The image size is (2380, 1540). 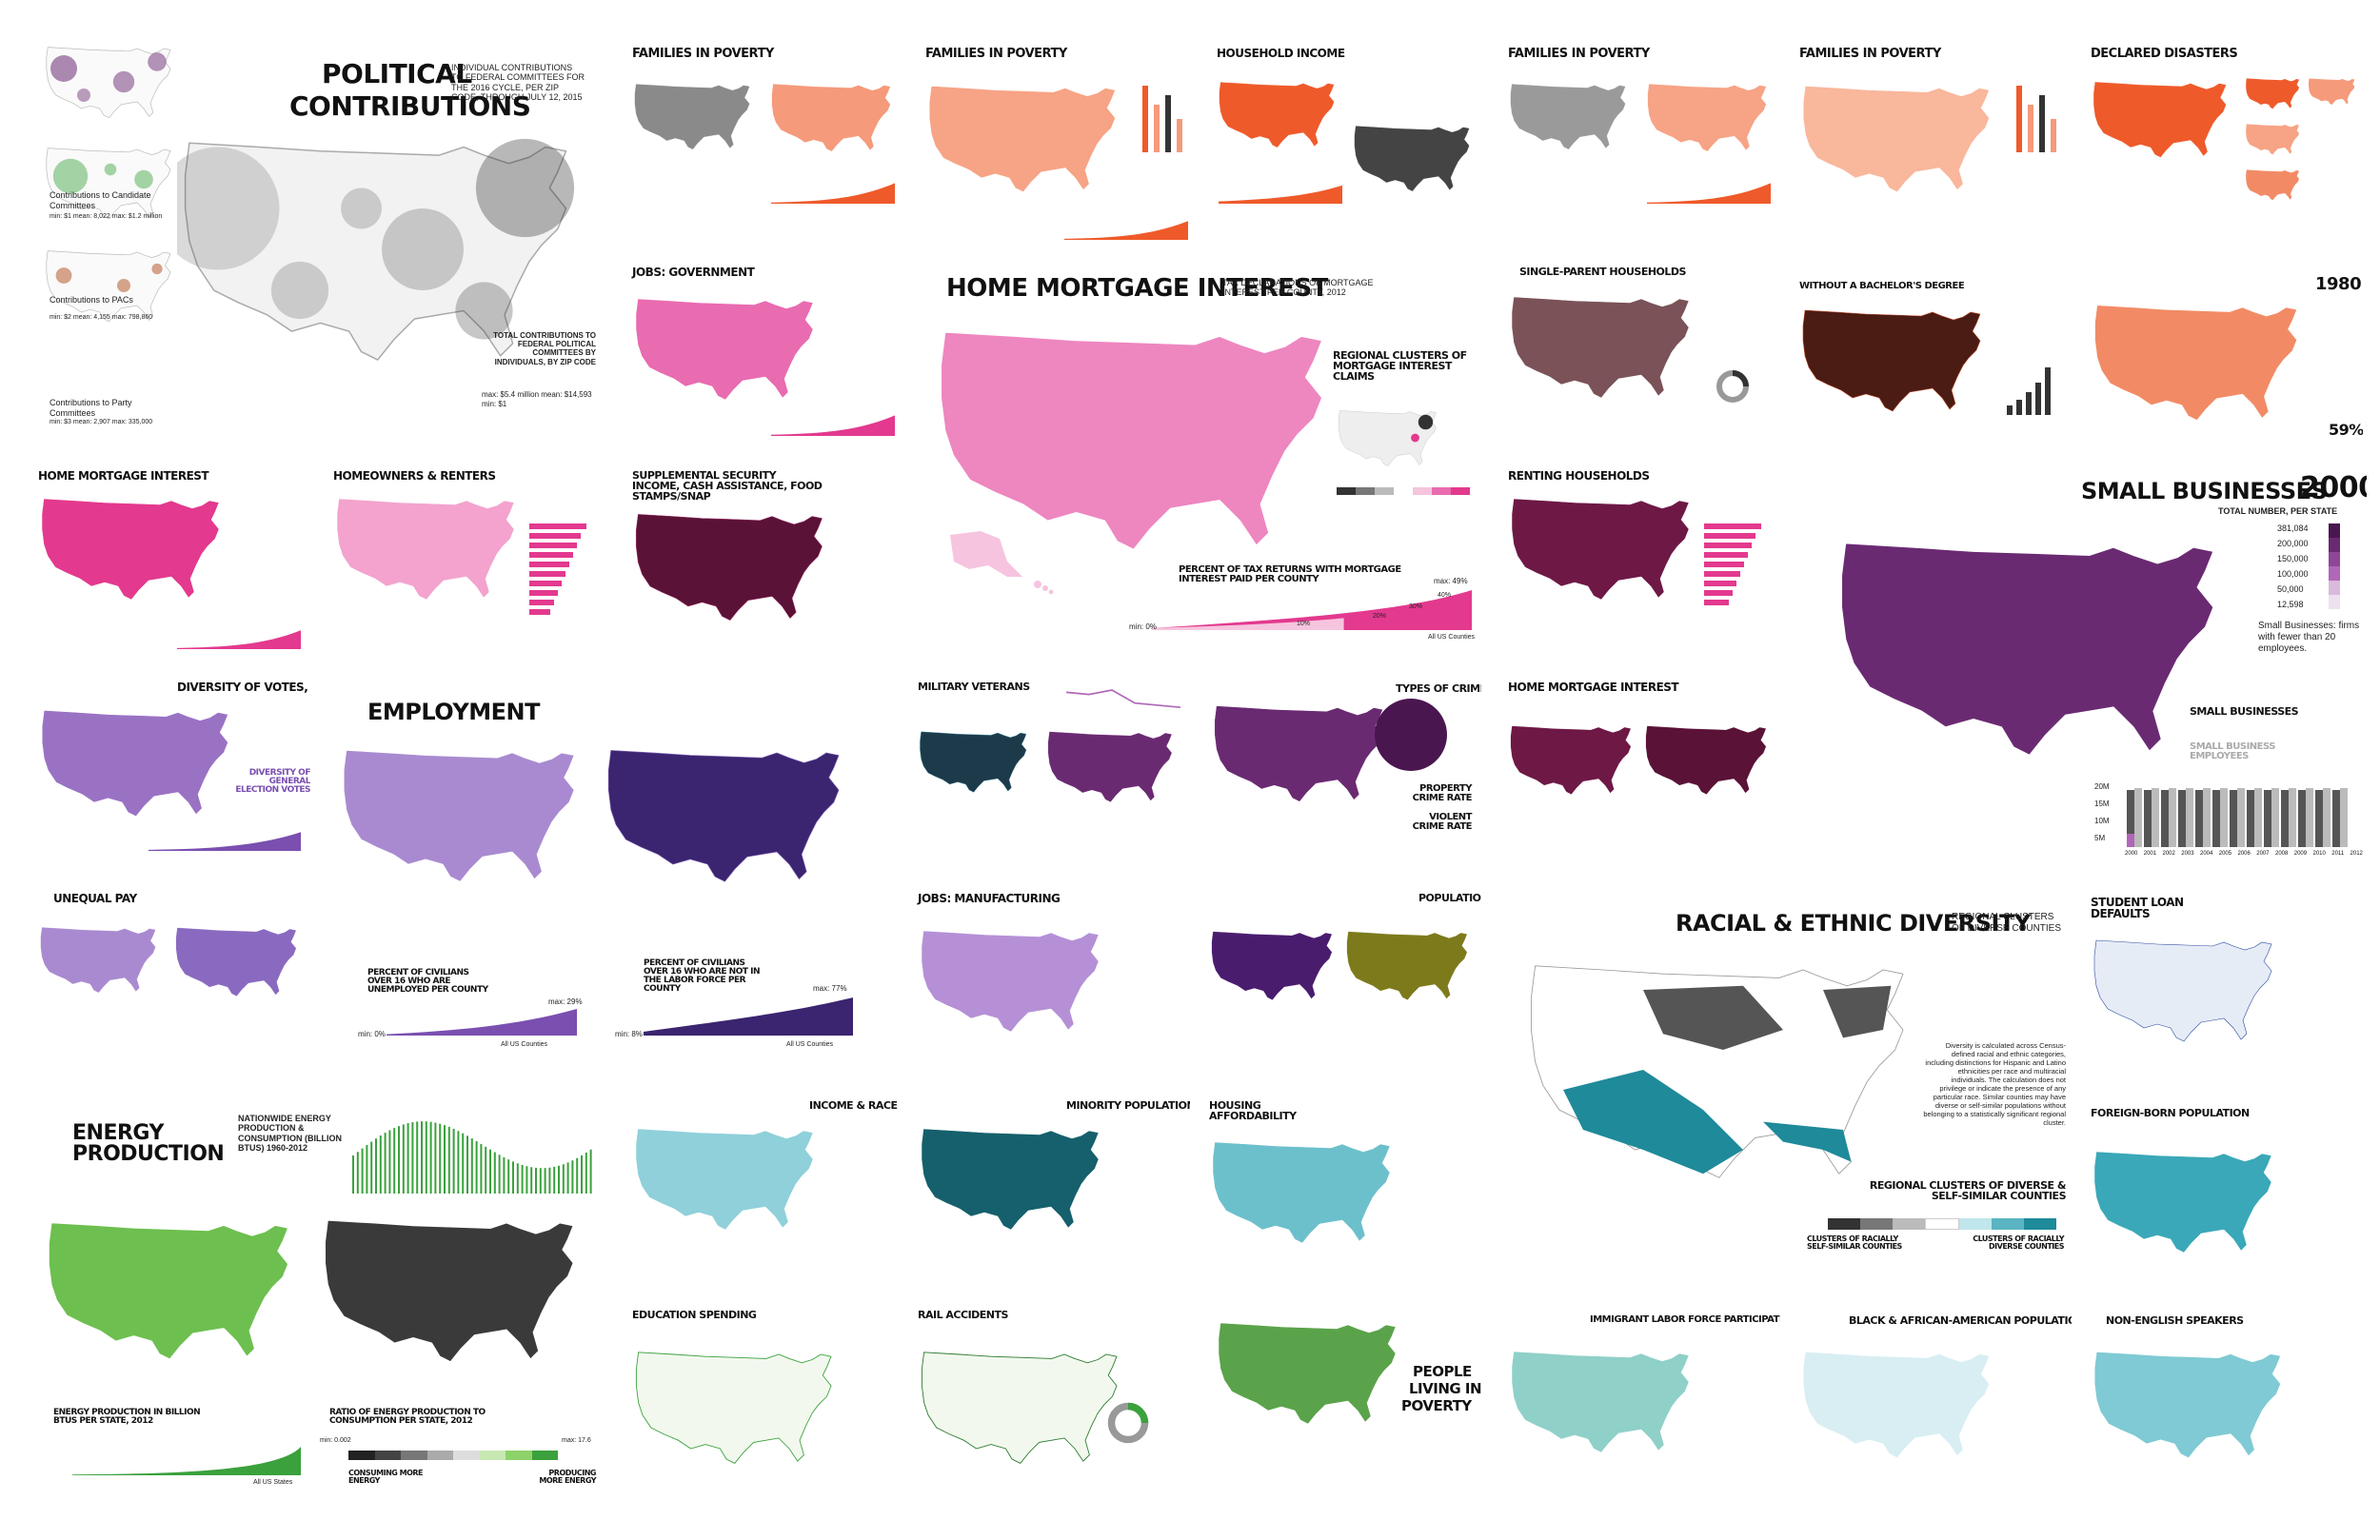 What do you see at coordinates (1409, 965) in the screenshot?
I see `population-map-olive` at bounding box center [1409, 965].